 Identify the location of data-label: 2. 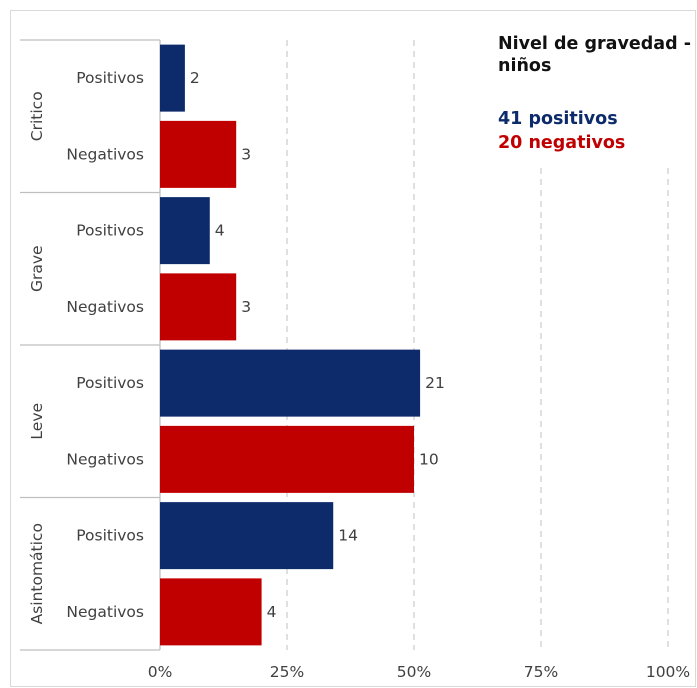
(195, 78).